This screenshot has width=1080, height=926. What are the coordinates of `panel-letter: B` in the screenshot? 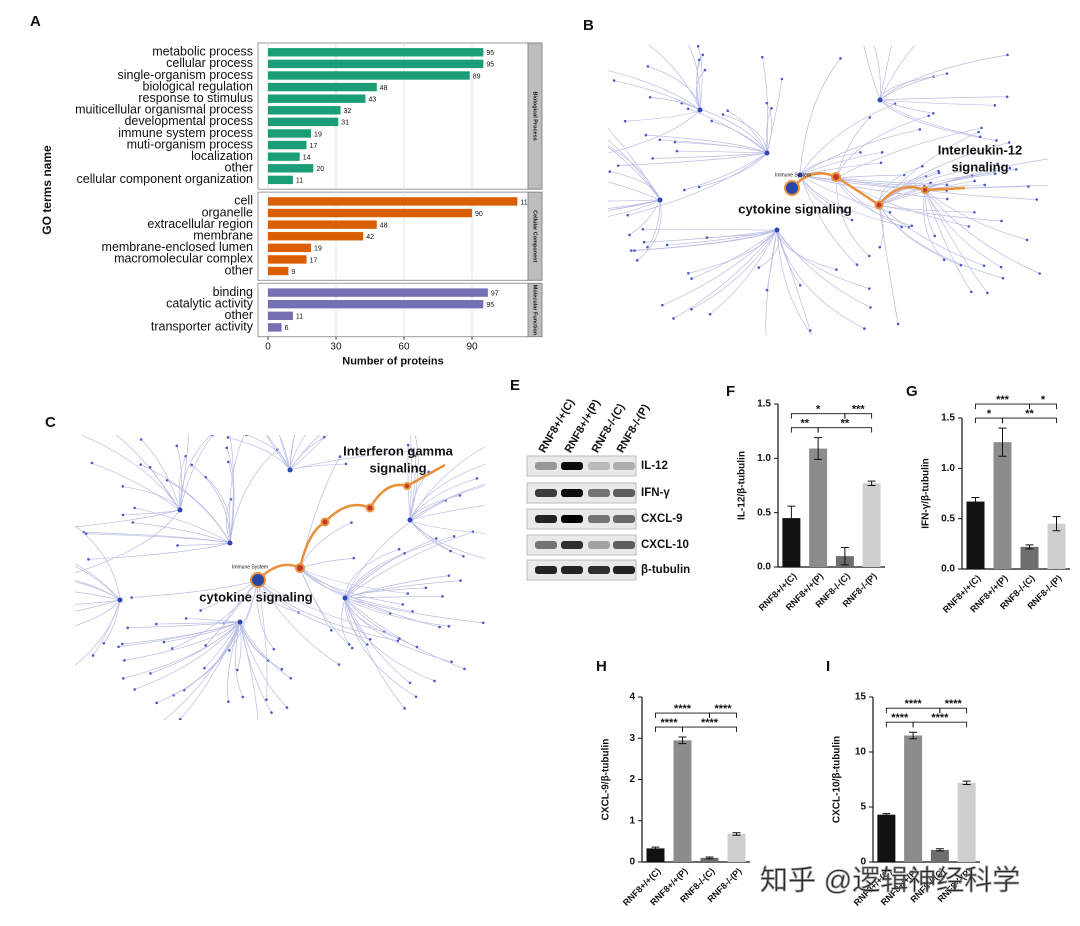 It's located at (588, 25).